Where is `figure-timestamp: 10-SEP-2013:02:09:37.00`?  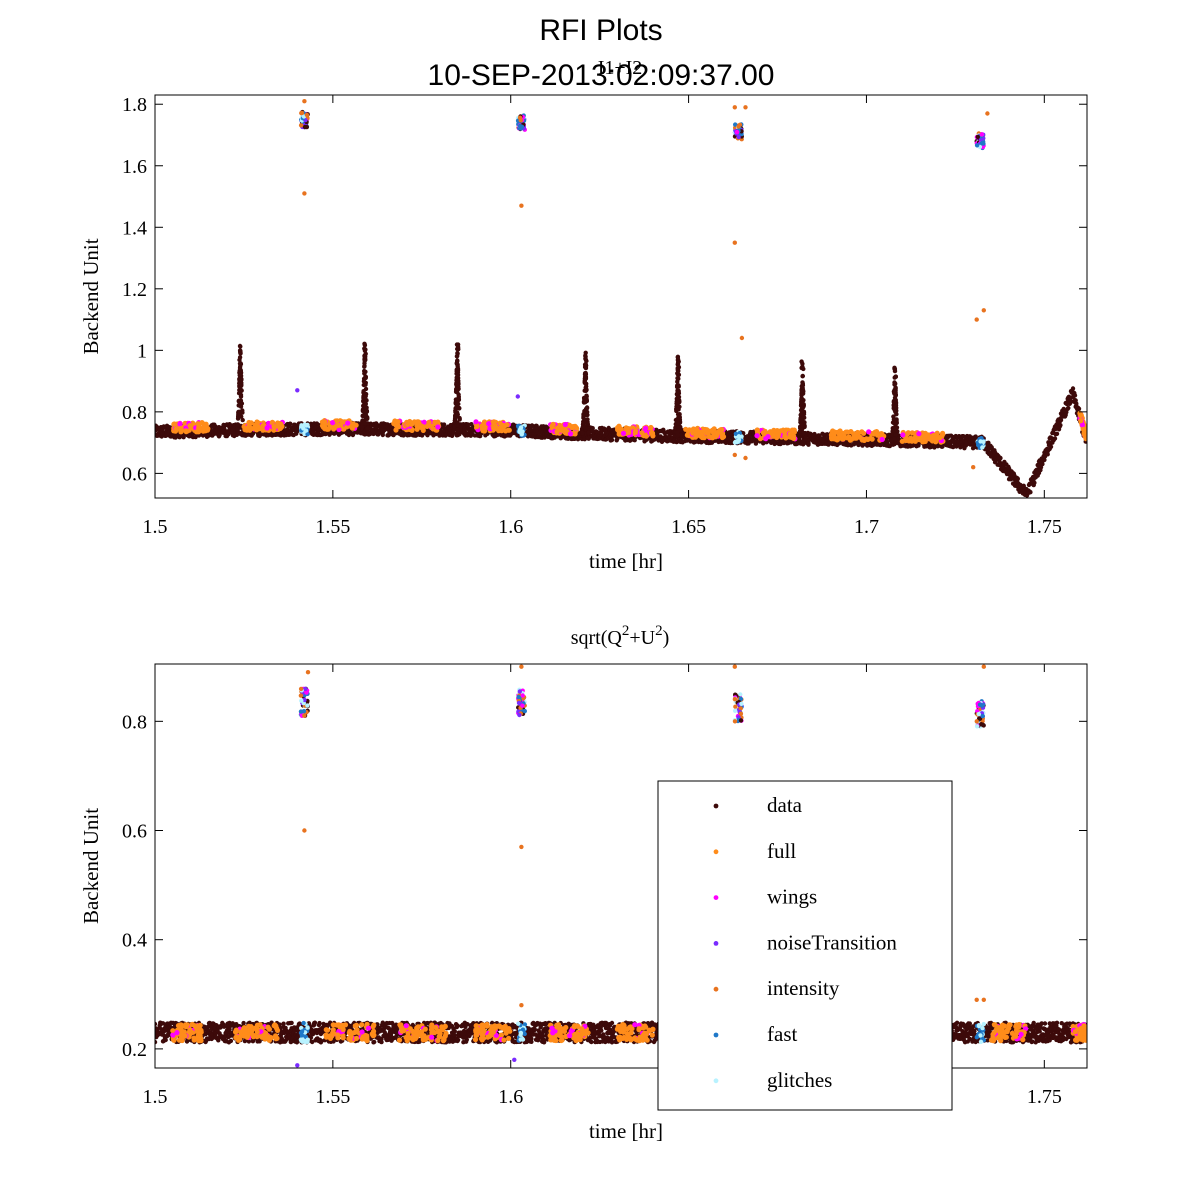
figure-timestamp: 10-SEP-2013:02:09:37.00 is located at coordinates (601, 75).